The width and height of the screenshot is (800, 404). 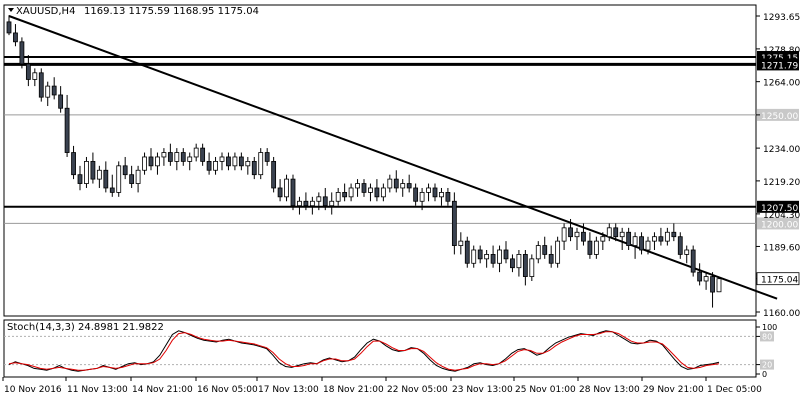 I want to click on x-tick-label: 17 Nov 13:00, so click(x=288, y=390).